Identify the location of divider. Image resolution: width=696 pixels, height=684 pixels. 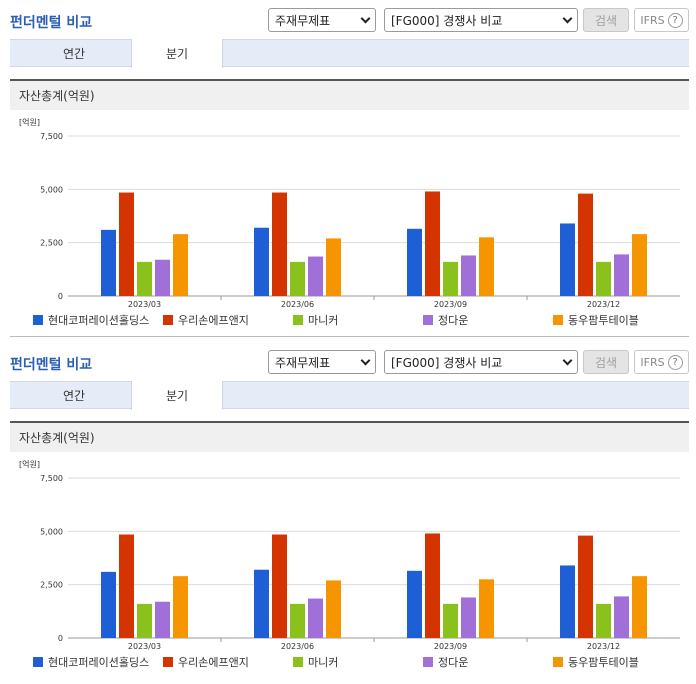
(349, 336).